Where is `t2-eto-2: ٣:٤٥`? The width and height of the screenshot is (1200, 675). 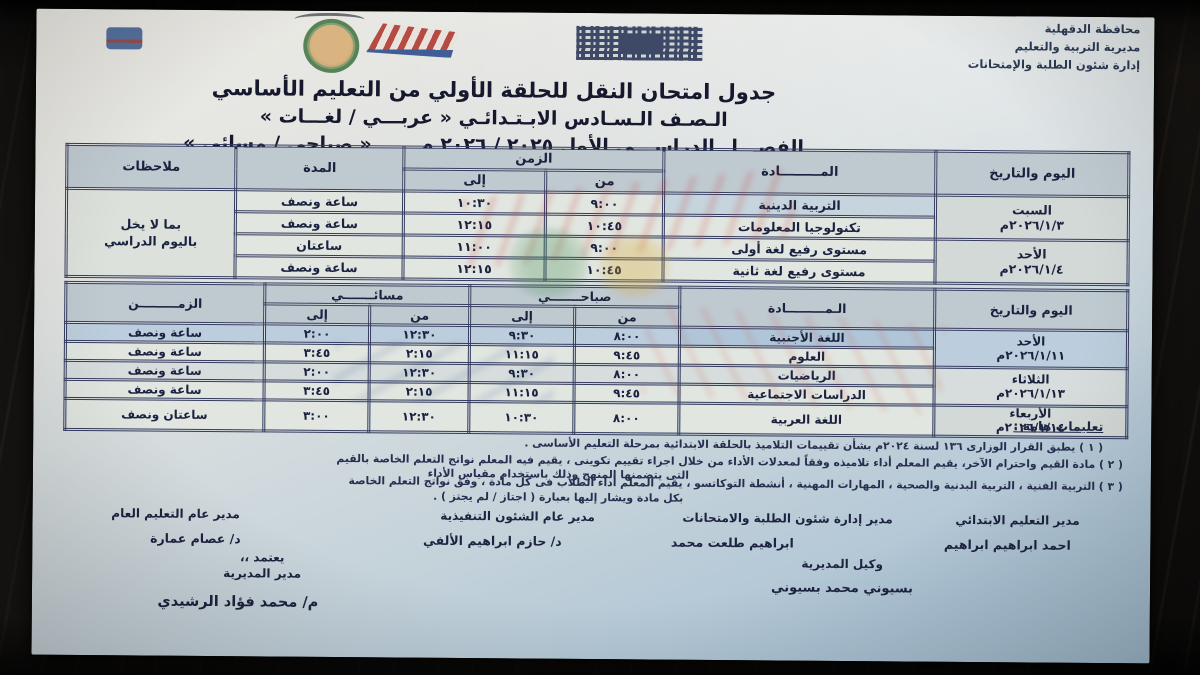
t2-eto-2: ٣:٤٥ is located at coordinates (317, 352).